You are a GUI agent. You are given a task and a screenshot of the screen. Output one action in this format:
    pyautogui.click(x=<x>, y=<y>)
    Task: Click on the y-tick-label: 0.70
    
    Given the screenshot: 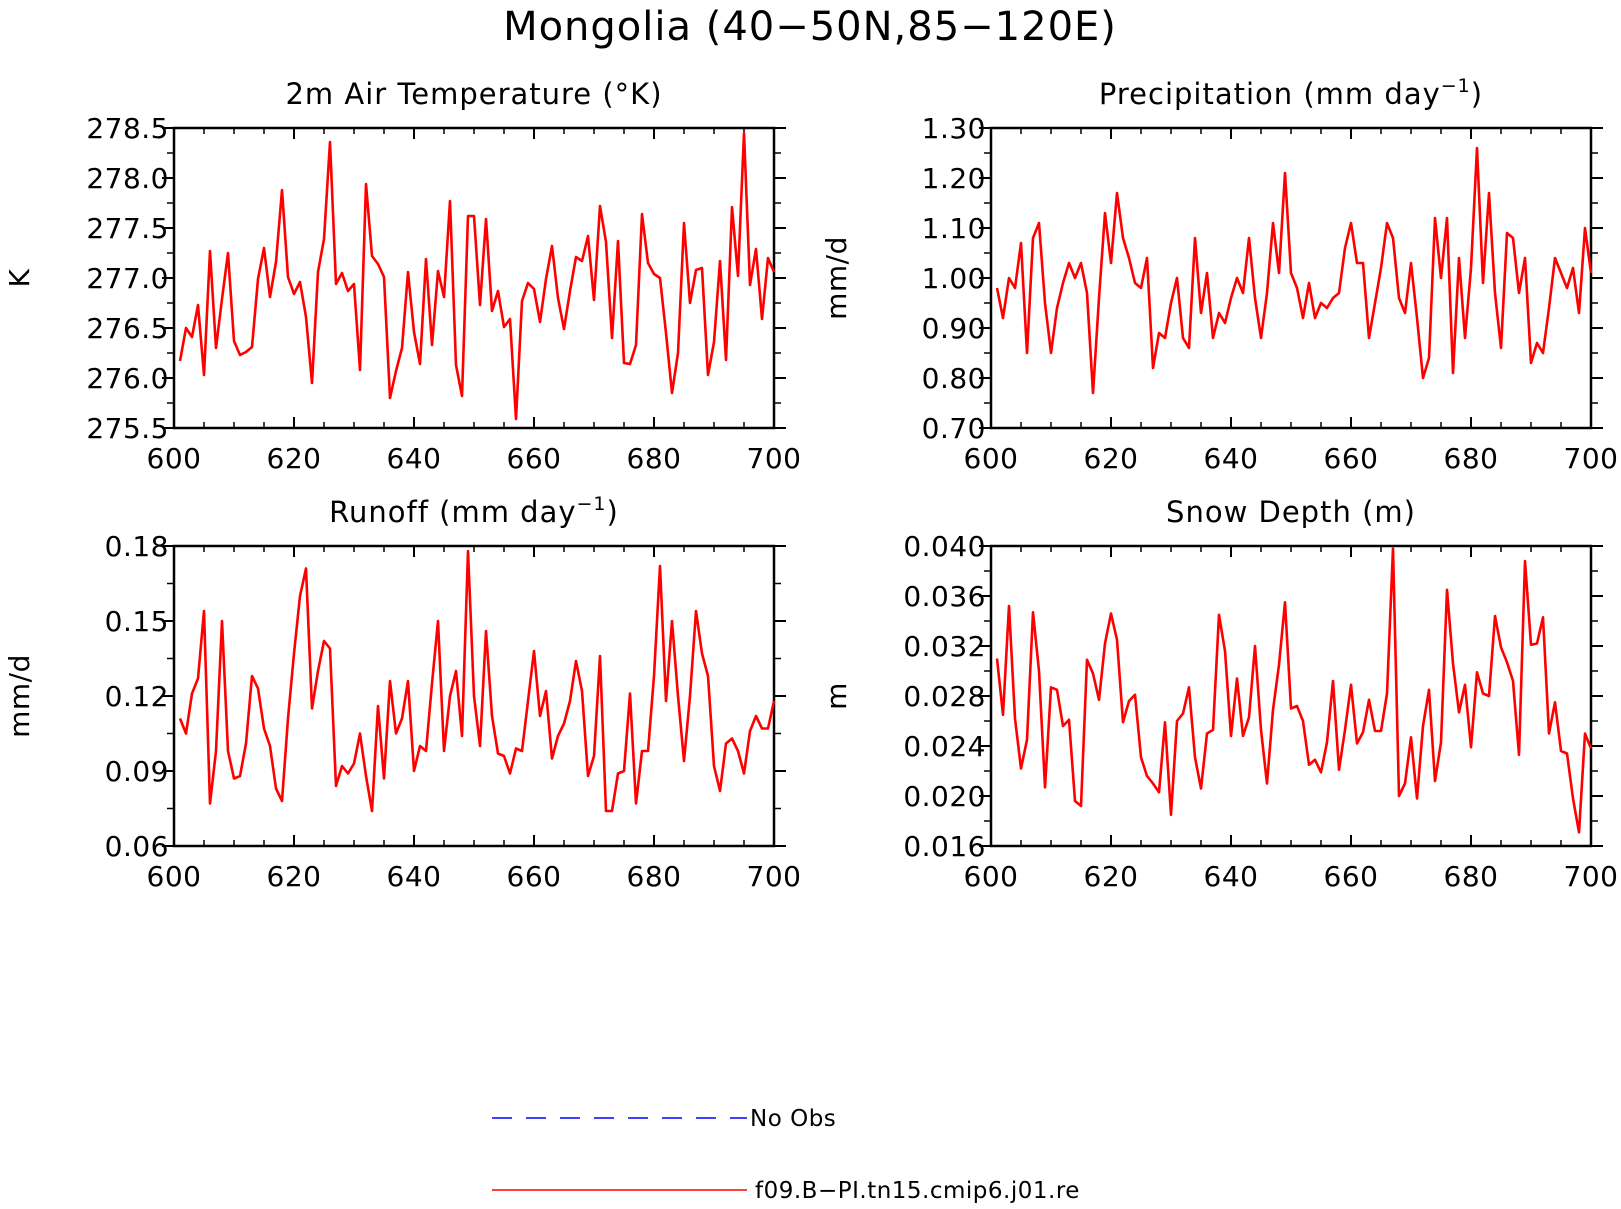 What is the action you would take?
    pyautogui.click(x=954, y=428)
    